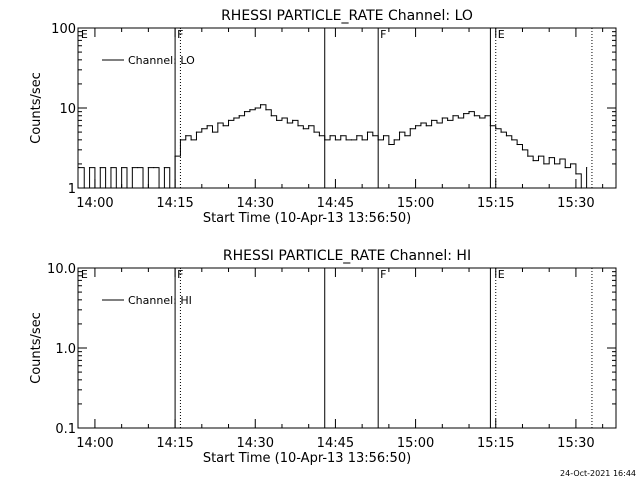 This screenshot has height=480, width=640. What do you see at coordinates (598, 473) in the screenshot?
I see `timestamp-footer: 24-Oct-2021 16:44` at bounding box center [598, 473].